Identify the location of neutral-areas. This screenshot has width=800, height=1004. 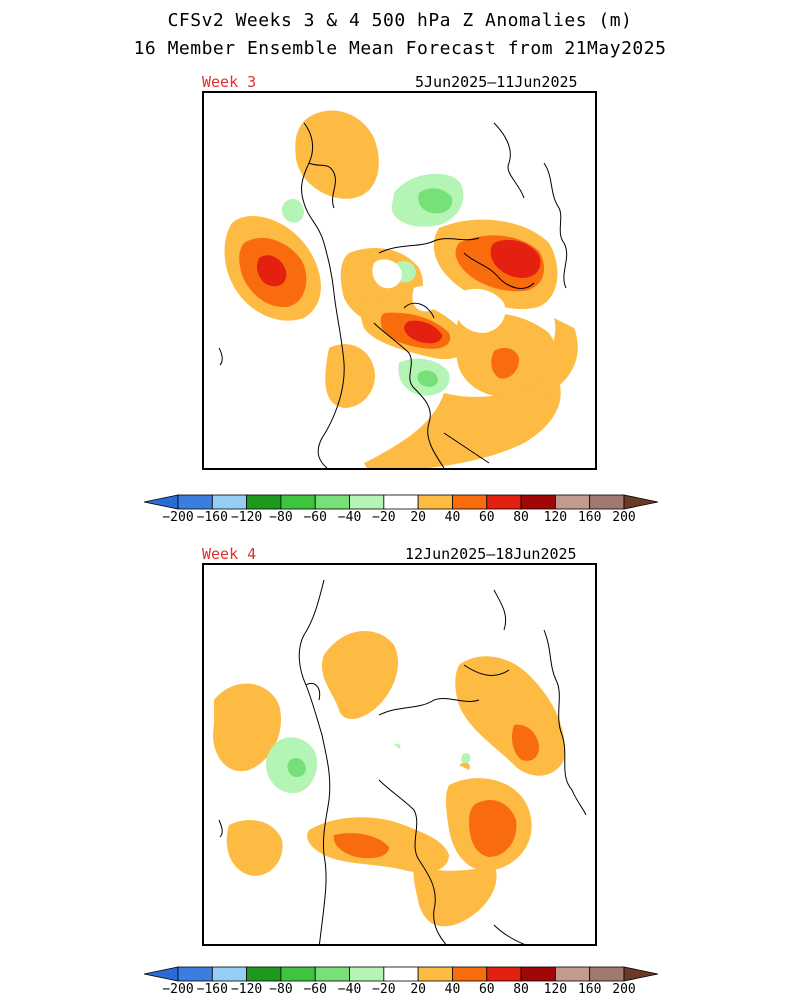
(439, 296).